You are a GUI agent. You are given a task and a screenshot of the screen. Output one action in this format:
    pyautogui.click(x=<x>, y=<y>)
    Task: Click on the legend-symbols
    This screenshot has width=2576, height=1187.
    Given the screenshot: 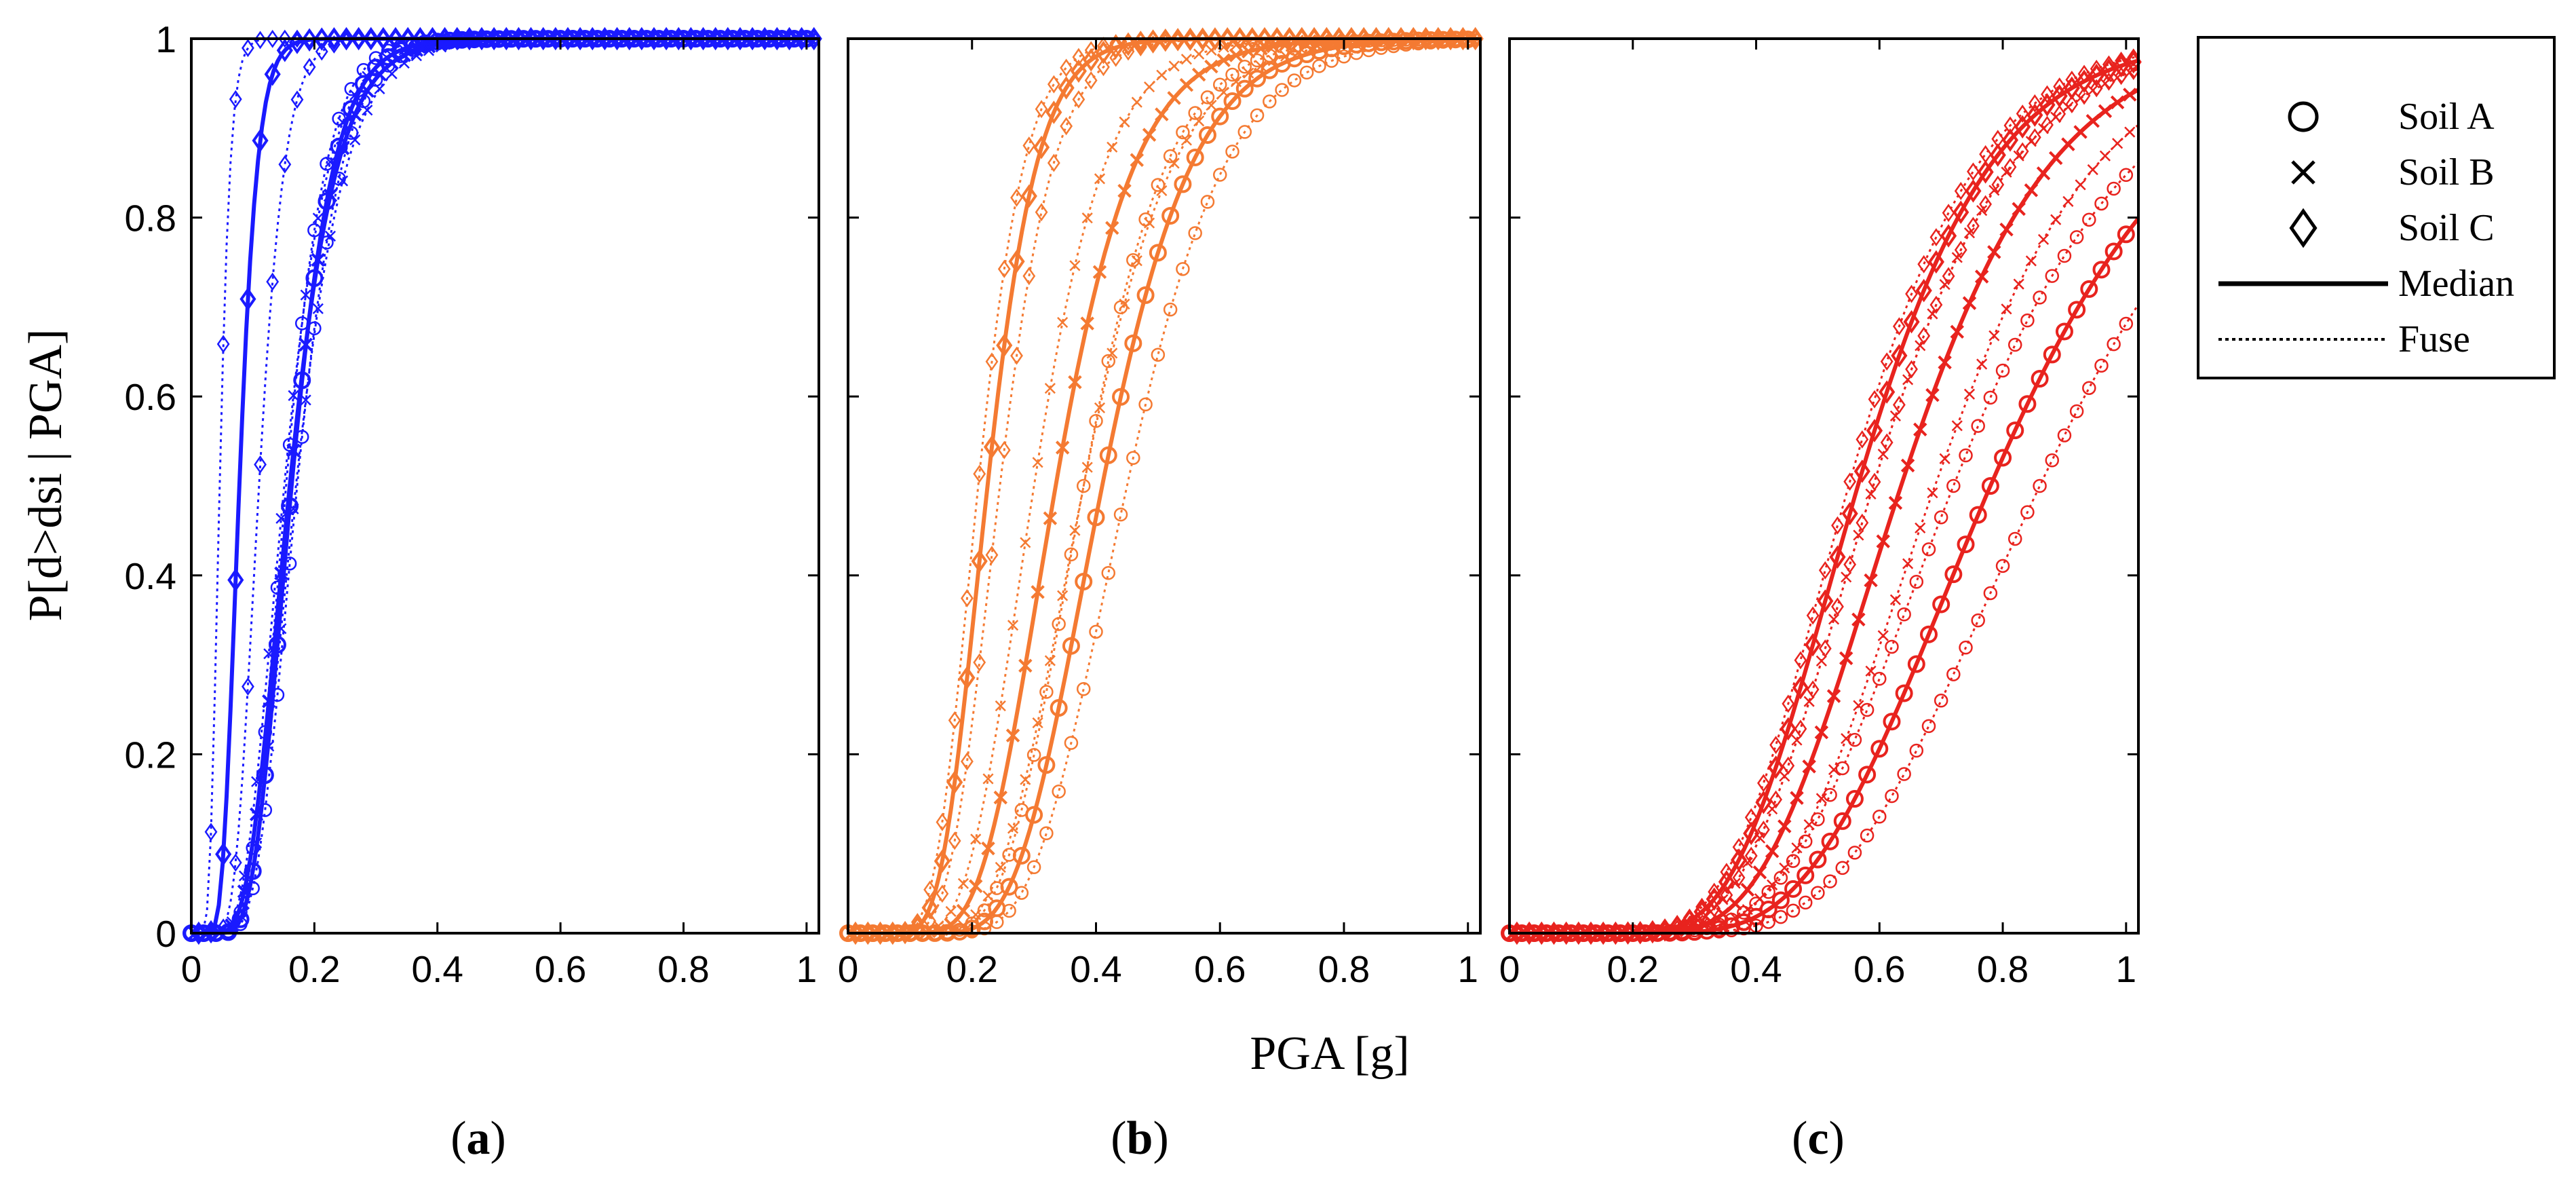 What is the action you would take?
    pyautogui.click(x=2303, y=221)
    